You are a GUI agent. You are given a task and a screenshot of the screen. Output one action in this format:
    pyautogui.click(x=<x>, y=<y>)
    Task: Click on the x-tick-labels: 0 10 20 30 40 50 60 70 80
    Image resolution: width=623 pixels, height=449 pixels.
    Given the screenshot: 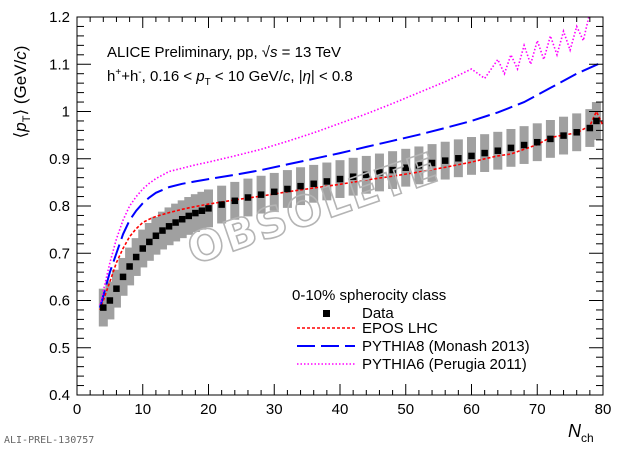 What is the action you would take?
    pyautogui.click(x=342, y=409)
    